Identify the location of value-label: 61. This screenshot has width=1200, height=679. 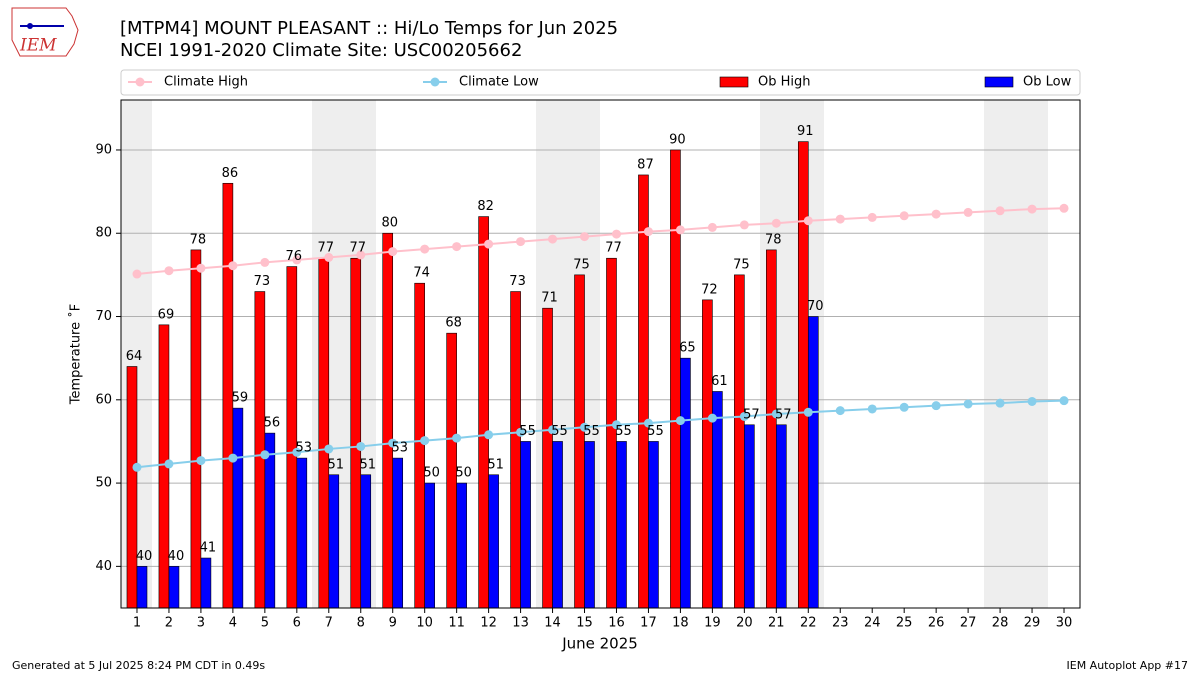
(719, 381).